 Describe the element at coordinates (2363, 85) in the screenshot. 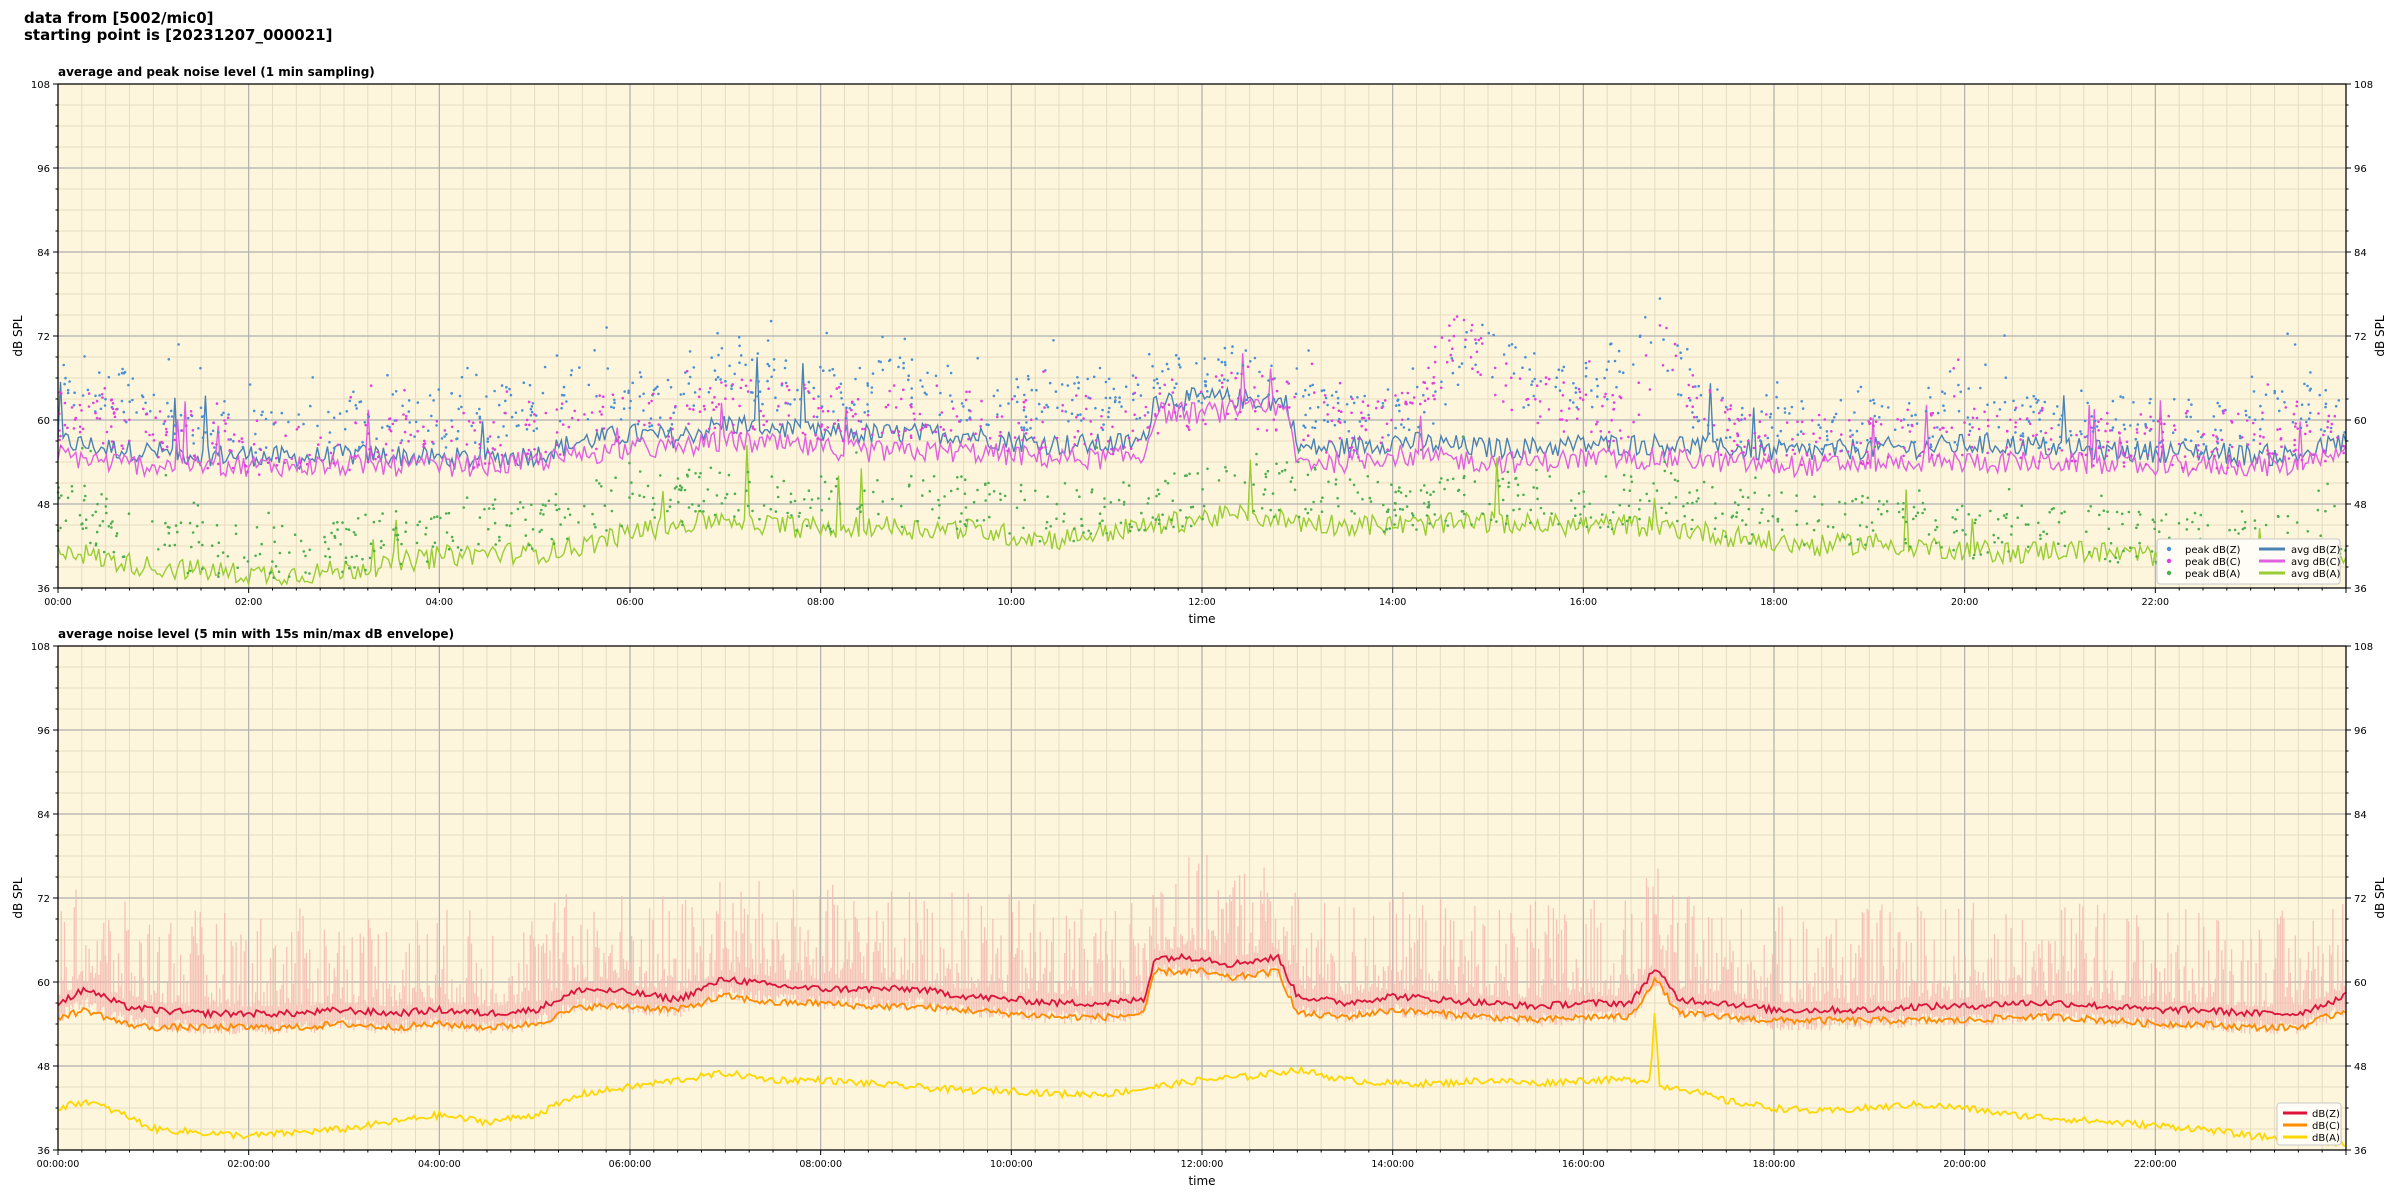

I see `panel0-y-tick-label-right: 108` at that location.